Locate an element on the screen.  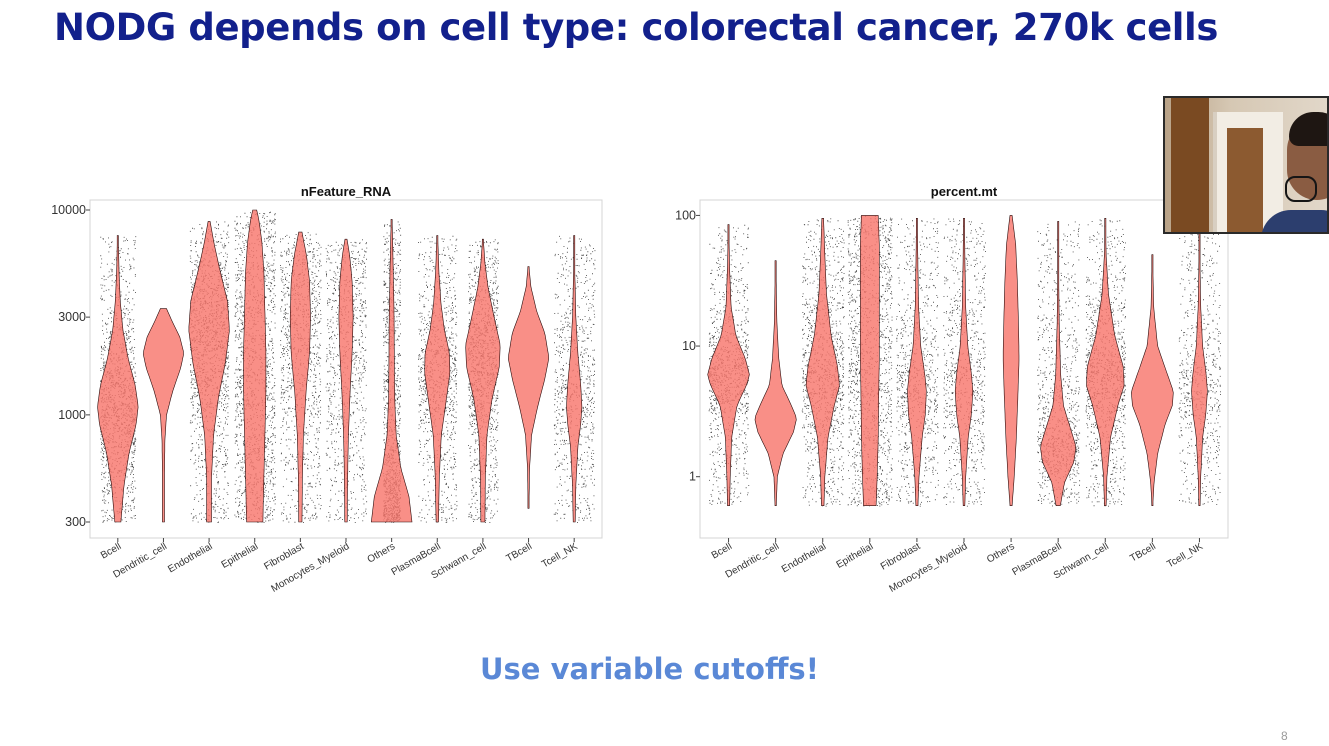
webcam-overlay is located at coordinates (1246, 165).